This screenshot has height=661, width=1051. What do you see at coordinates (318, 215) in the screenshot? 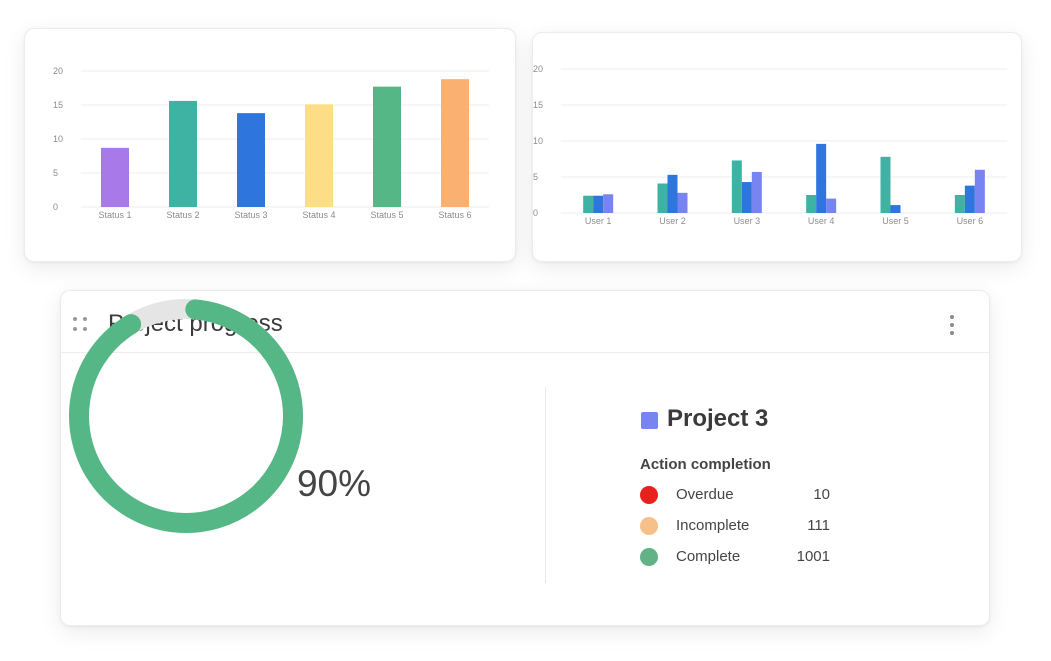
I see `x-tick-label: Status 4` at bounding box center [318, 215].